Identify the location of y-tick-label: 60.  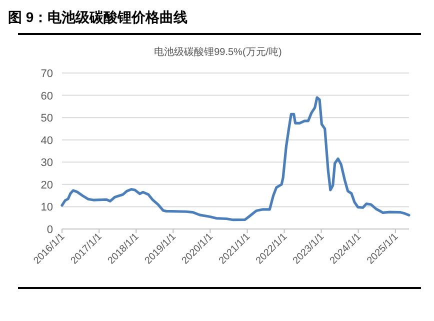
(46, 96).